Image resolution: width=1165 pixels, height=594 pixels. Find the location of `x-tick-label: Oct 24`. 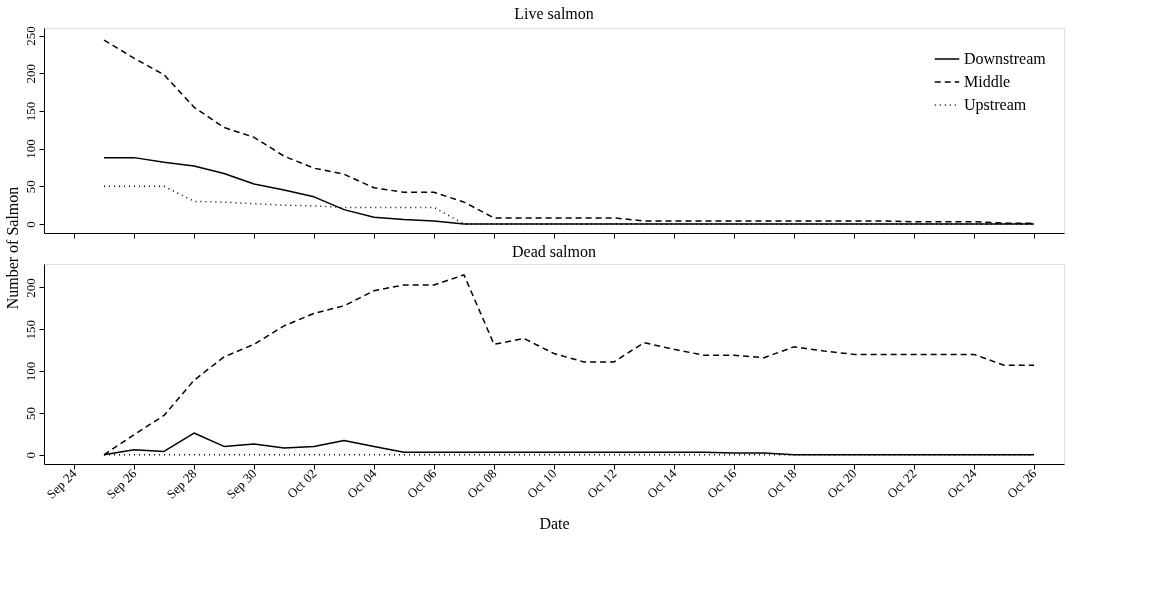

x-tick-label: Oct 24 is located at coordinates (962, 483).